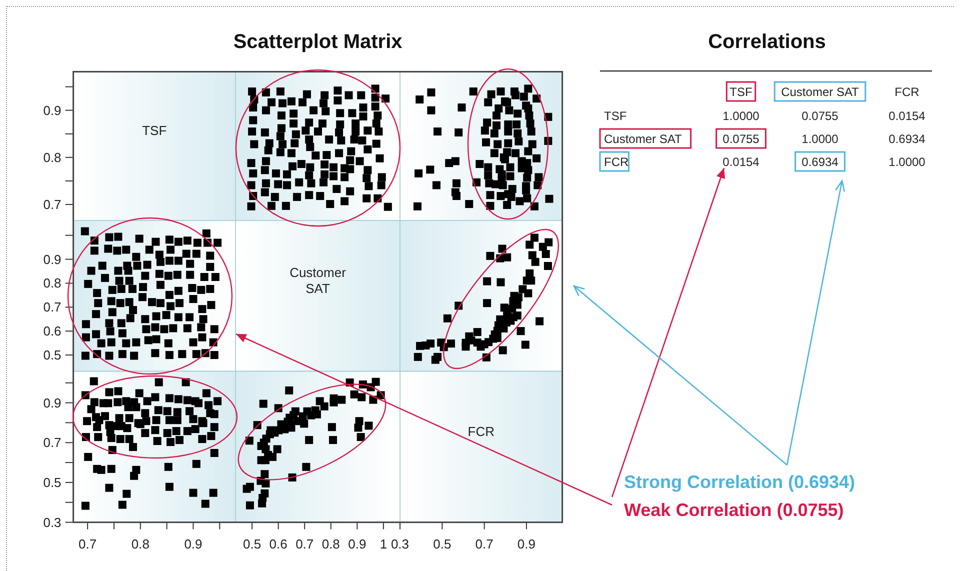 The image size is (961, 571). I want to click on annotation: TSF, so click(154, 130).